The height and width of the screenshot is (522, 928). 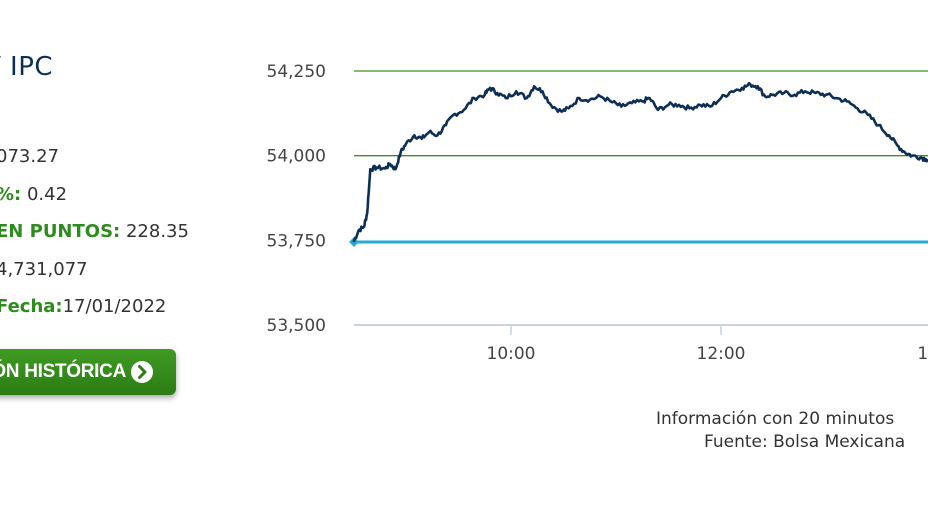 I want to click on change-points-value: 228.35, so click(x=154, y=231).